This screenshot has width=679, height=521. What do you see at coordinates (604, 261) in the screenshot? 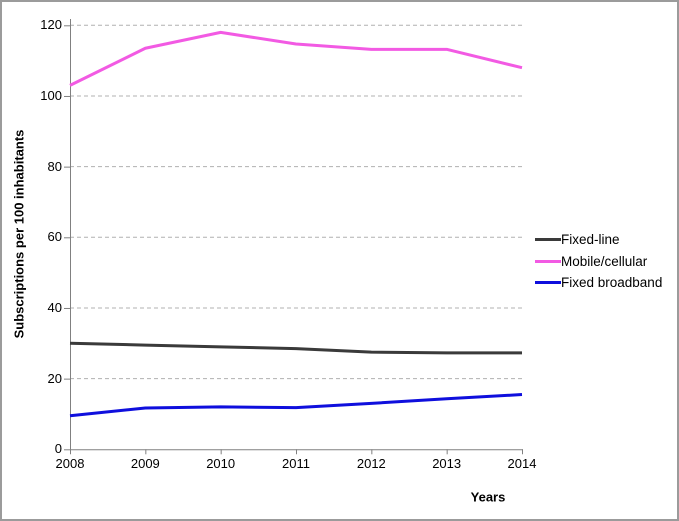
I see `legend-label: Mobile/cellular` at bounding box center [604, 261].